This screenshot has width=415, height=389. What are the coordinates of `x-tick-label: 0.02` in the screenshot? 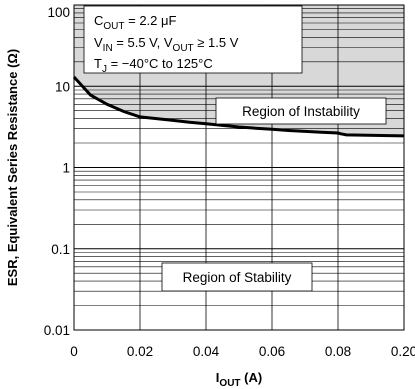 It's located at (140, 351).